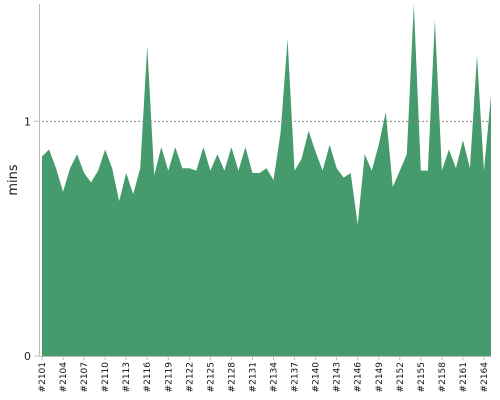  What do you see at coordinates (253, 377) in the screenshot?
I see `x-tick-label: #2131` at bounding box center [253, 377].